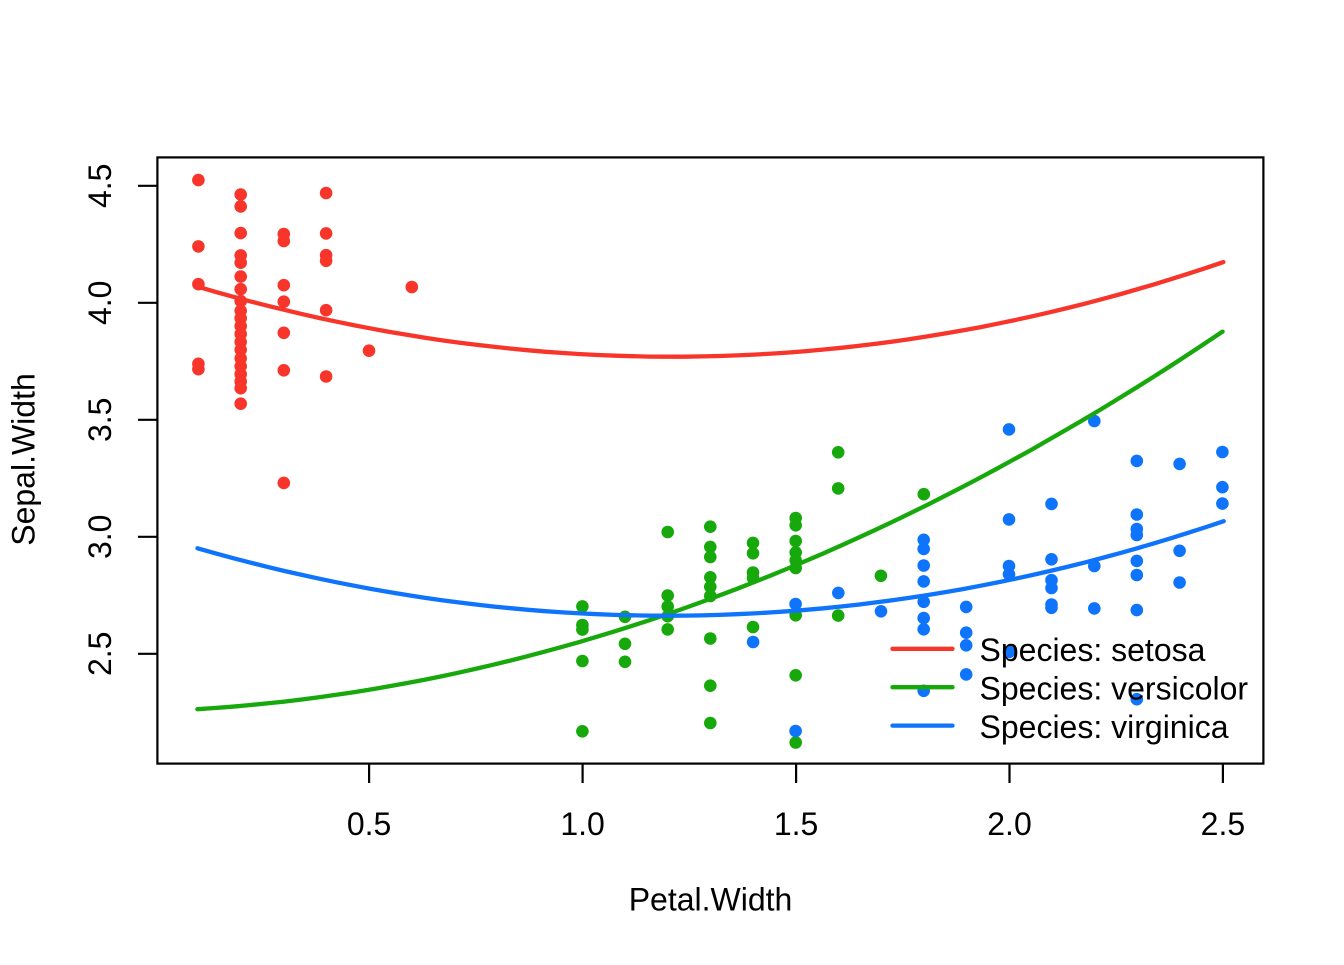 The image size is (1344, 965). Describe the element at coordinates (100, 537) in the screenshot. I see `svg-text: 3.0` at that location.